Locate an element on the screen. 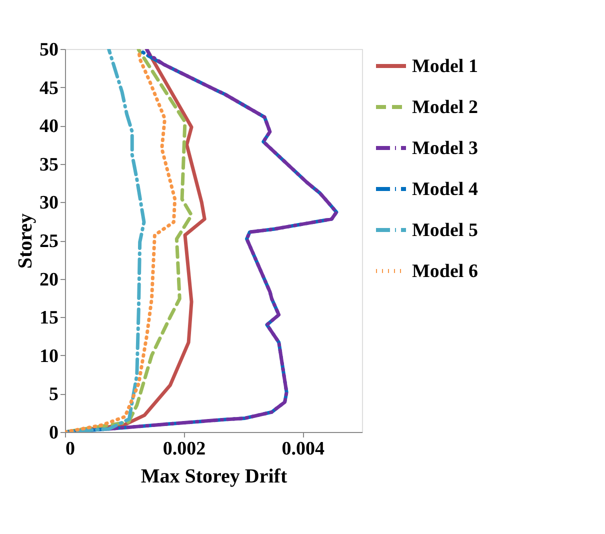 The image size is (605, 534). x-axis-title: Max Storey Drift is located at coordinates (214, 477).